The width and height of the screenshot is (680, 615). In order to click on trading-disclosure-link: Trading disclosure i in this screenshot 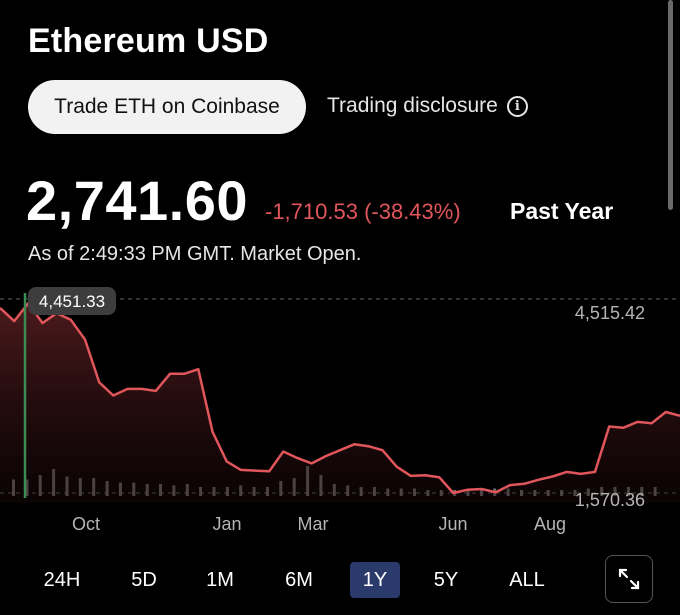, I will do `click(427, 106)`.